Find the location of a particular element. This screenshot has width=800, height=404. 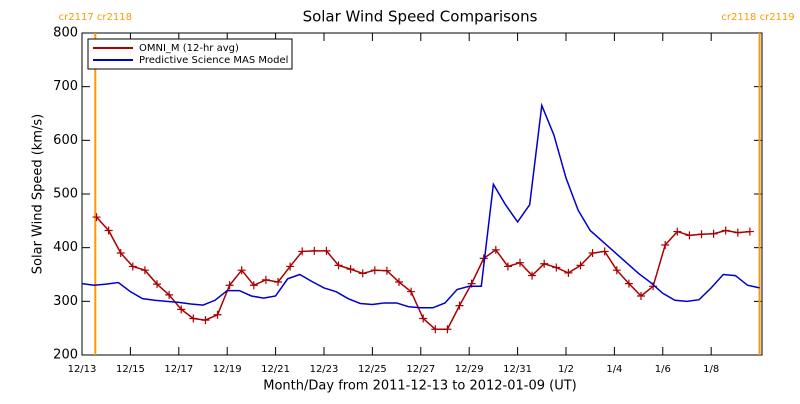

legend-label: OMNI_M (12-hr avg) is located at coordinates (189, 48).